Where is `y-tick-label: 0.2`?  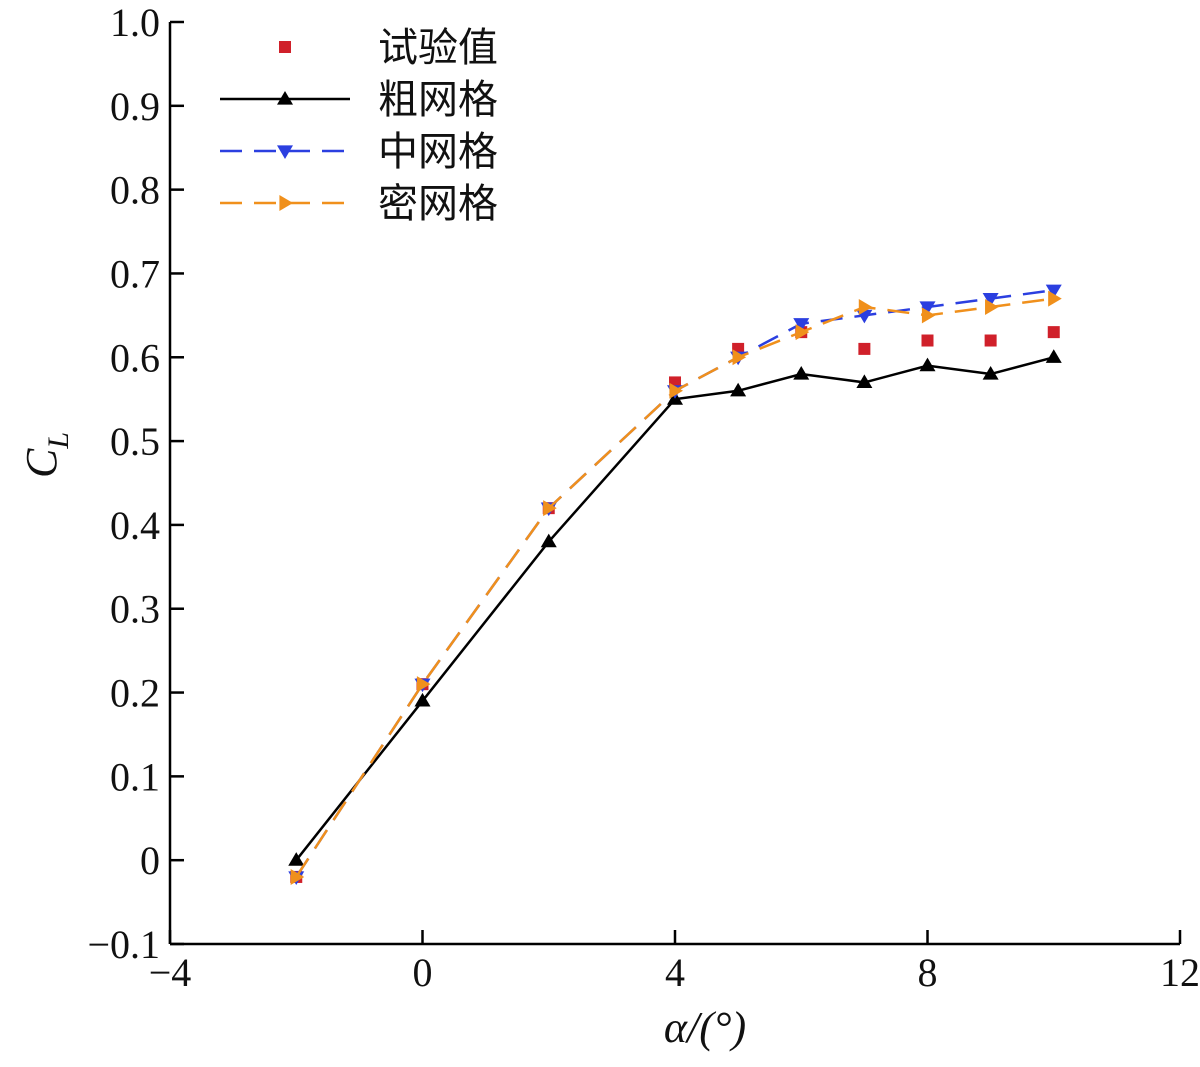 y-tick-label: 0.2 is located at coordinates (135, 693).